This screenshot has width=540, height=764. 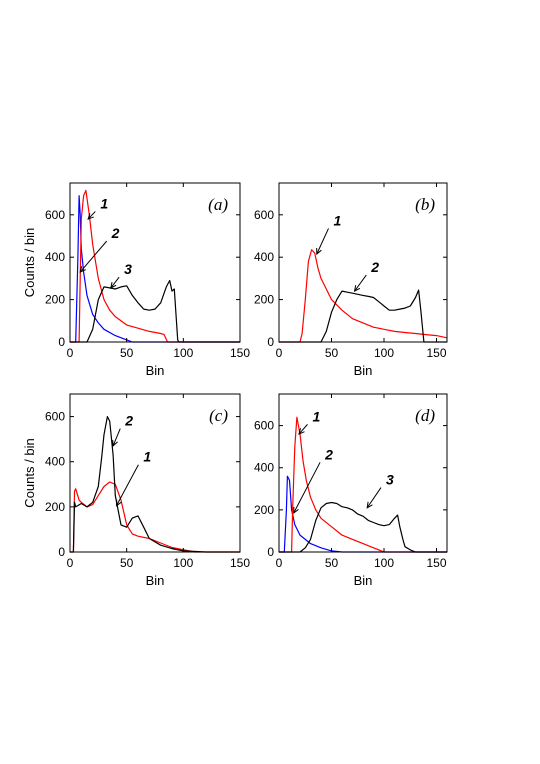 I want to click on panel-4: 0 50 100 150 0 200 400 600 Bin (d) 1 2 3, so click(x=351, y=490).